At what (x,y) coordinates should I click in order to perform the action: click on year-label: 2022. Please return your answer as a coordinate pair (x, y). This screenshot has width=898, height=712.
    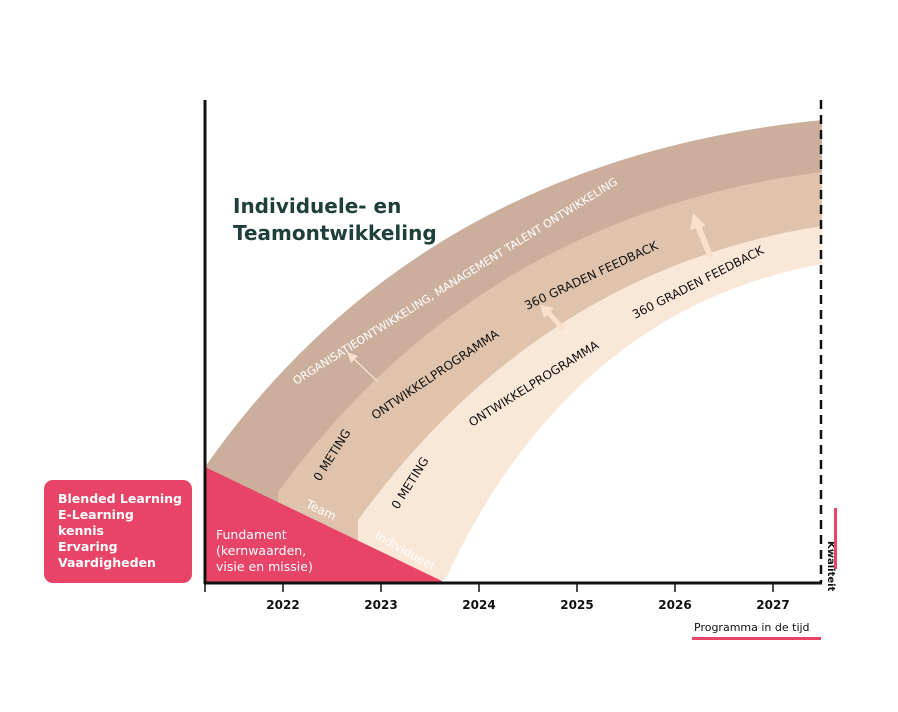
    Looking at the image, I should click on (282, 605).